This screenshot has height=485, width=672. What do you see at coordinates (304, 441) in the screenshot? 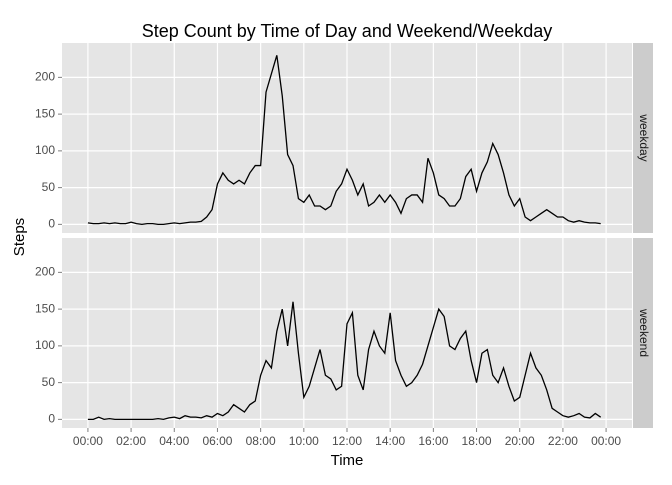
I see `x-tick-label: 10:00` at bounding box center [304, 441].